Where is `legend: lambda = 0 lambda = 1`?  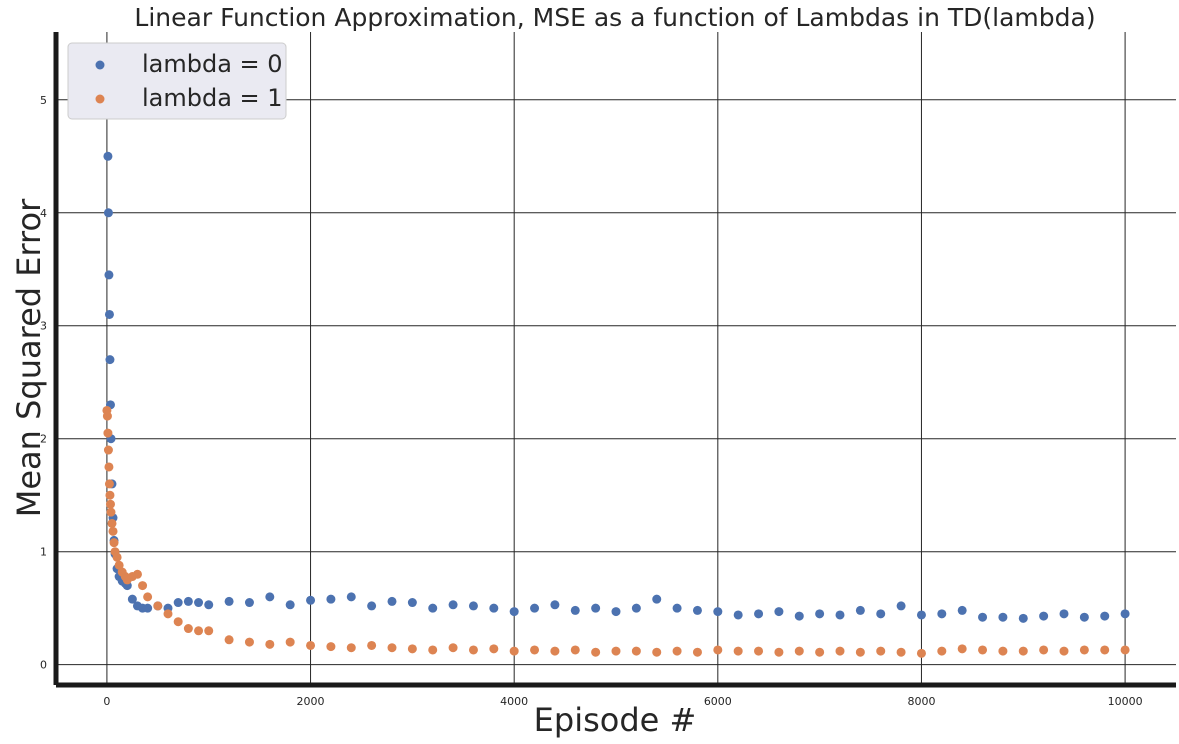
legend: lambda = 0 lambda = 1 is located at coordinates (177, 81).